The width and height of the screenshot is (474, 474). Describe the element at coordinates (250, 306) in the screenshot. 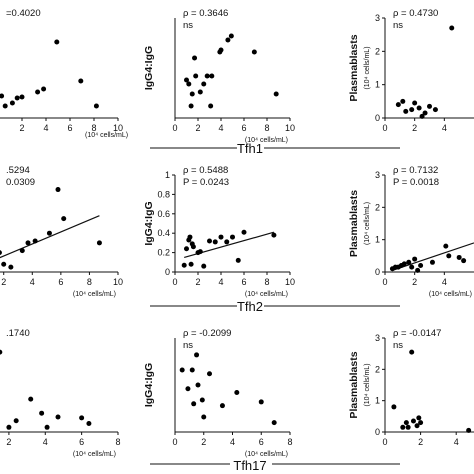

I see `row-label-tfh2: Tfh2` at that location.